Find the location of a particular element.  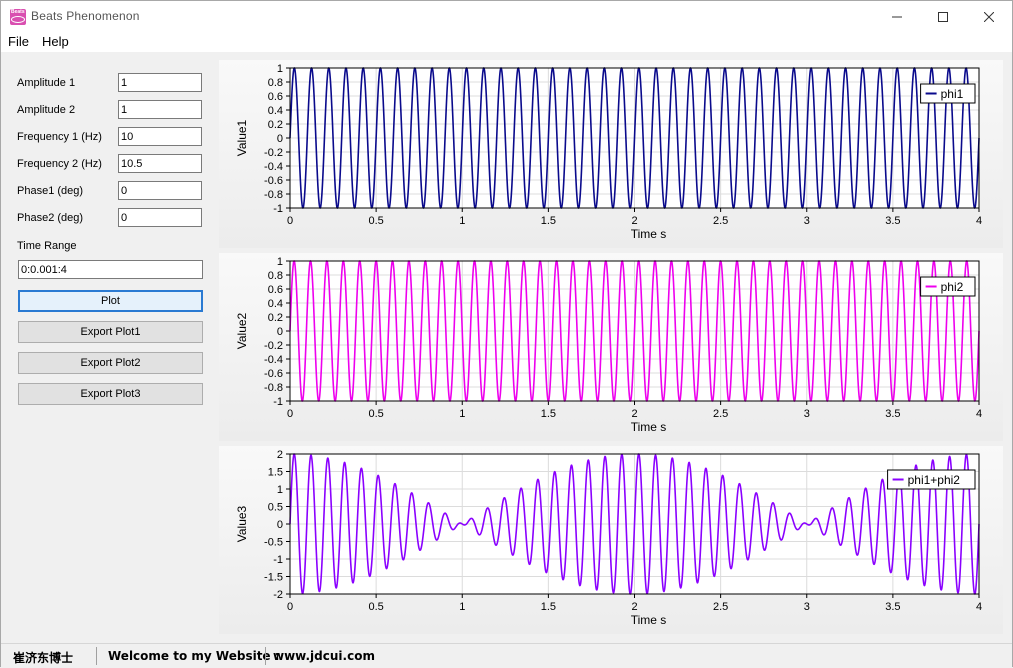

close-icon is located at coordinates (989, 16).